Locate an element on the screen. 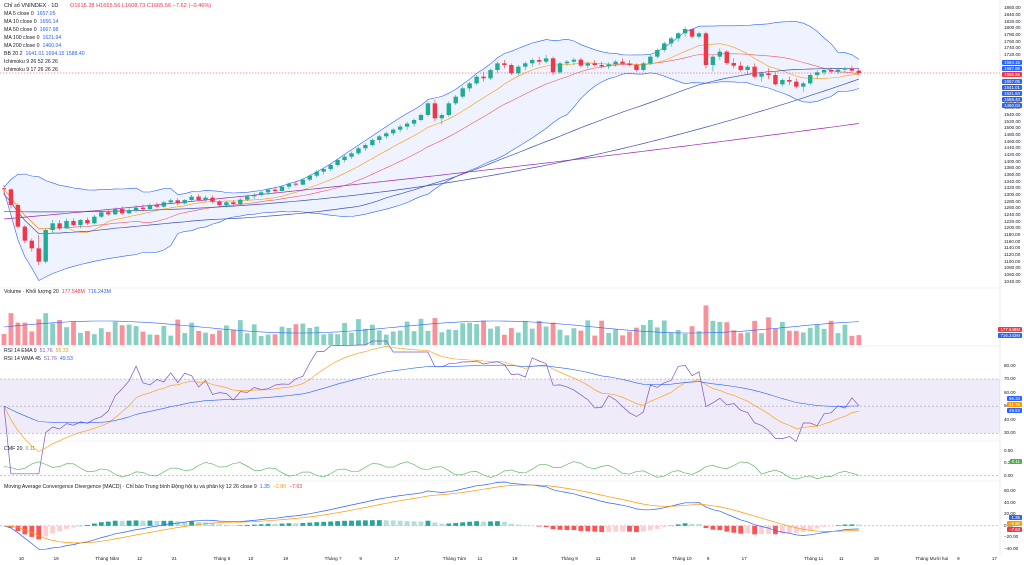  cmf-legend: CMF 20 0.11 is located at coordinates (20, 449).